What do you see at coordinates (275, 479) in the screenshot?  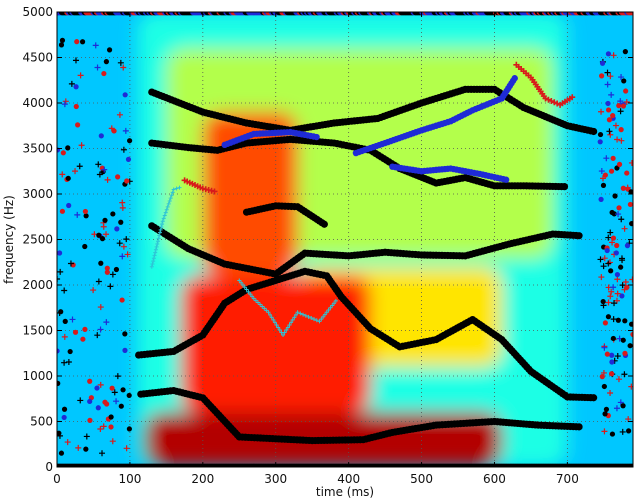 I see `x-tick-label: 300` at bounding box center [275, 479].